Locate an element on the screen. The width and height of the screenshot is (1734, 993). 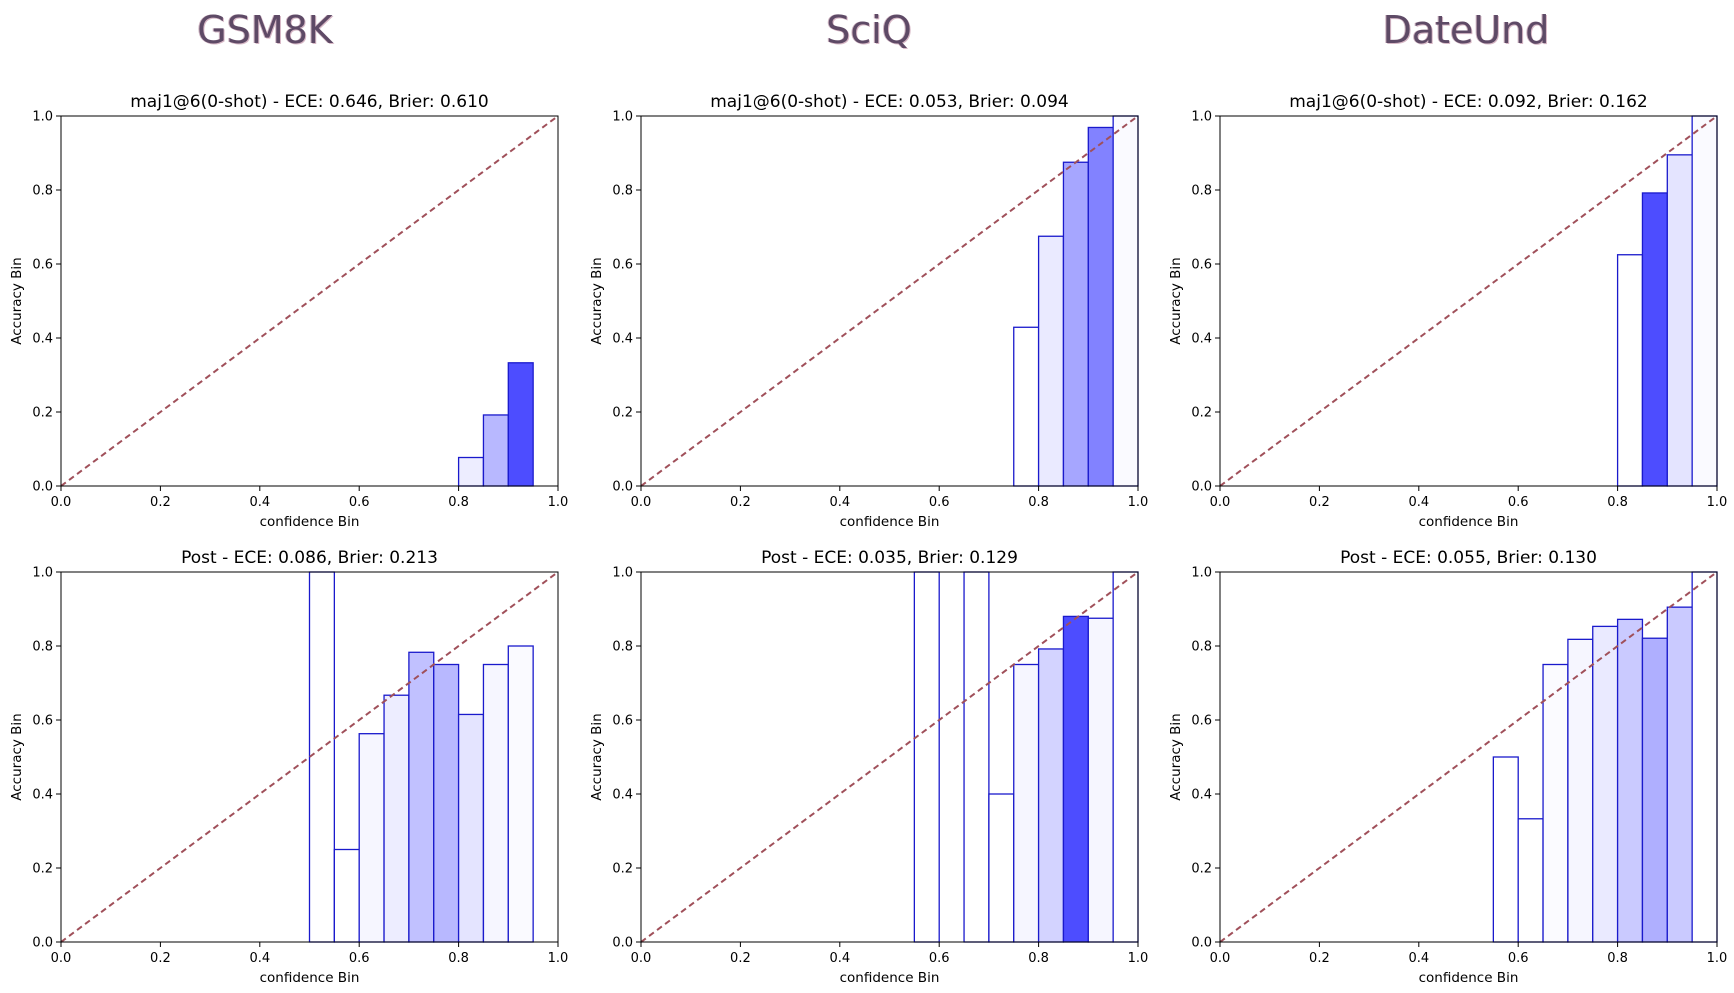
ylabel-gsm8k-maj: Accuracy Bin is located at coordinates (17, 301).